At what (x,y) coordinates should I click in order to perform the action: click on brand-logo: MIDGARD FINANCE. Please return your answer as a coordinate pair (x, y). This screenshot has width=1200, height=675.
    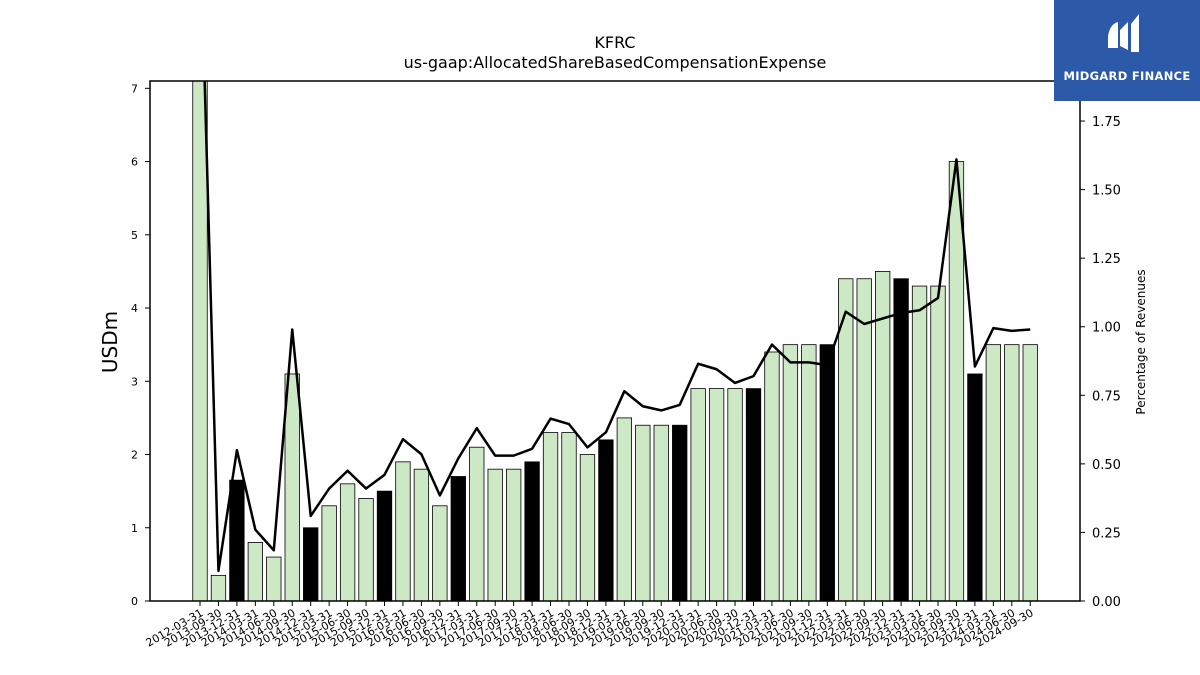
    Looking at the image, I should click on (1127, 50).